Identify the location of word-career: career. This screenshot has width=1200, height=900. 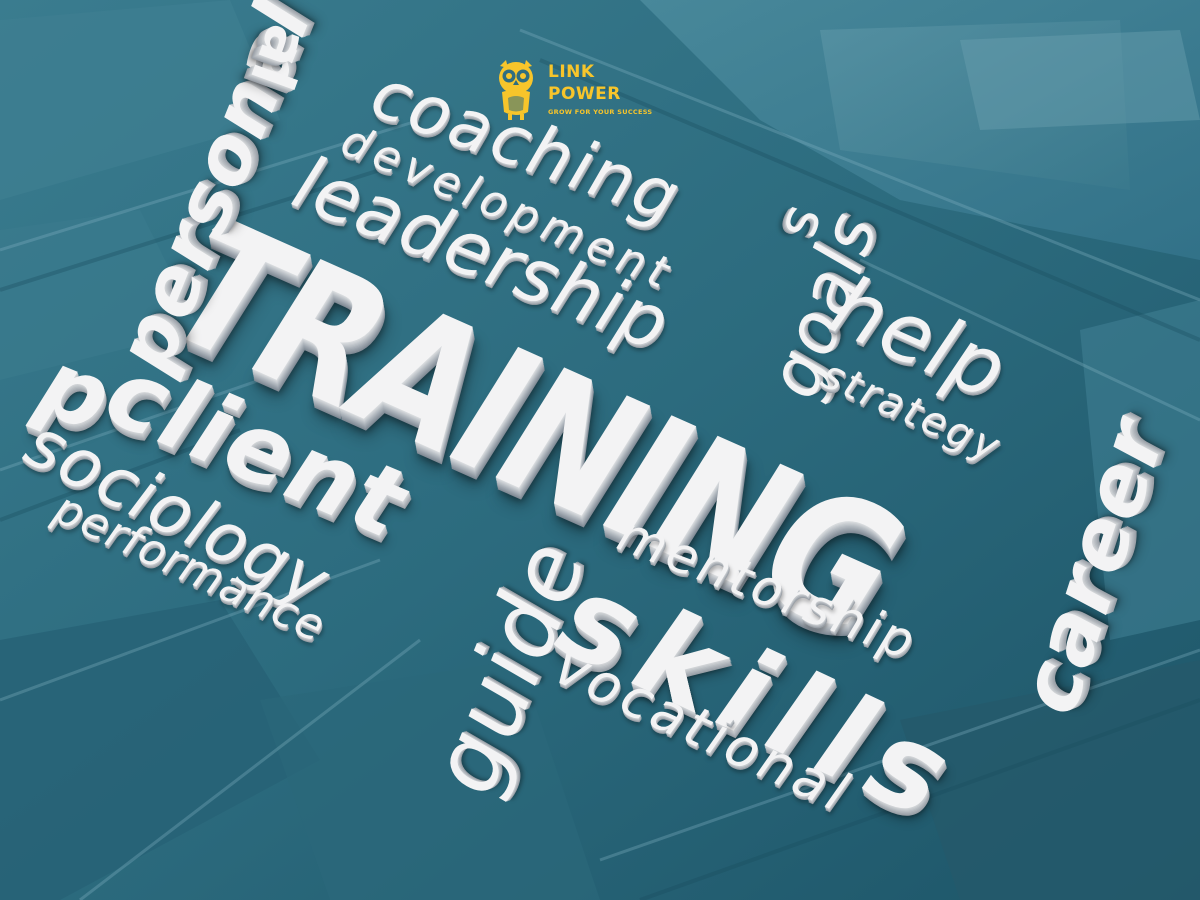
(1093, 565).